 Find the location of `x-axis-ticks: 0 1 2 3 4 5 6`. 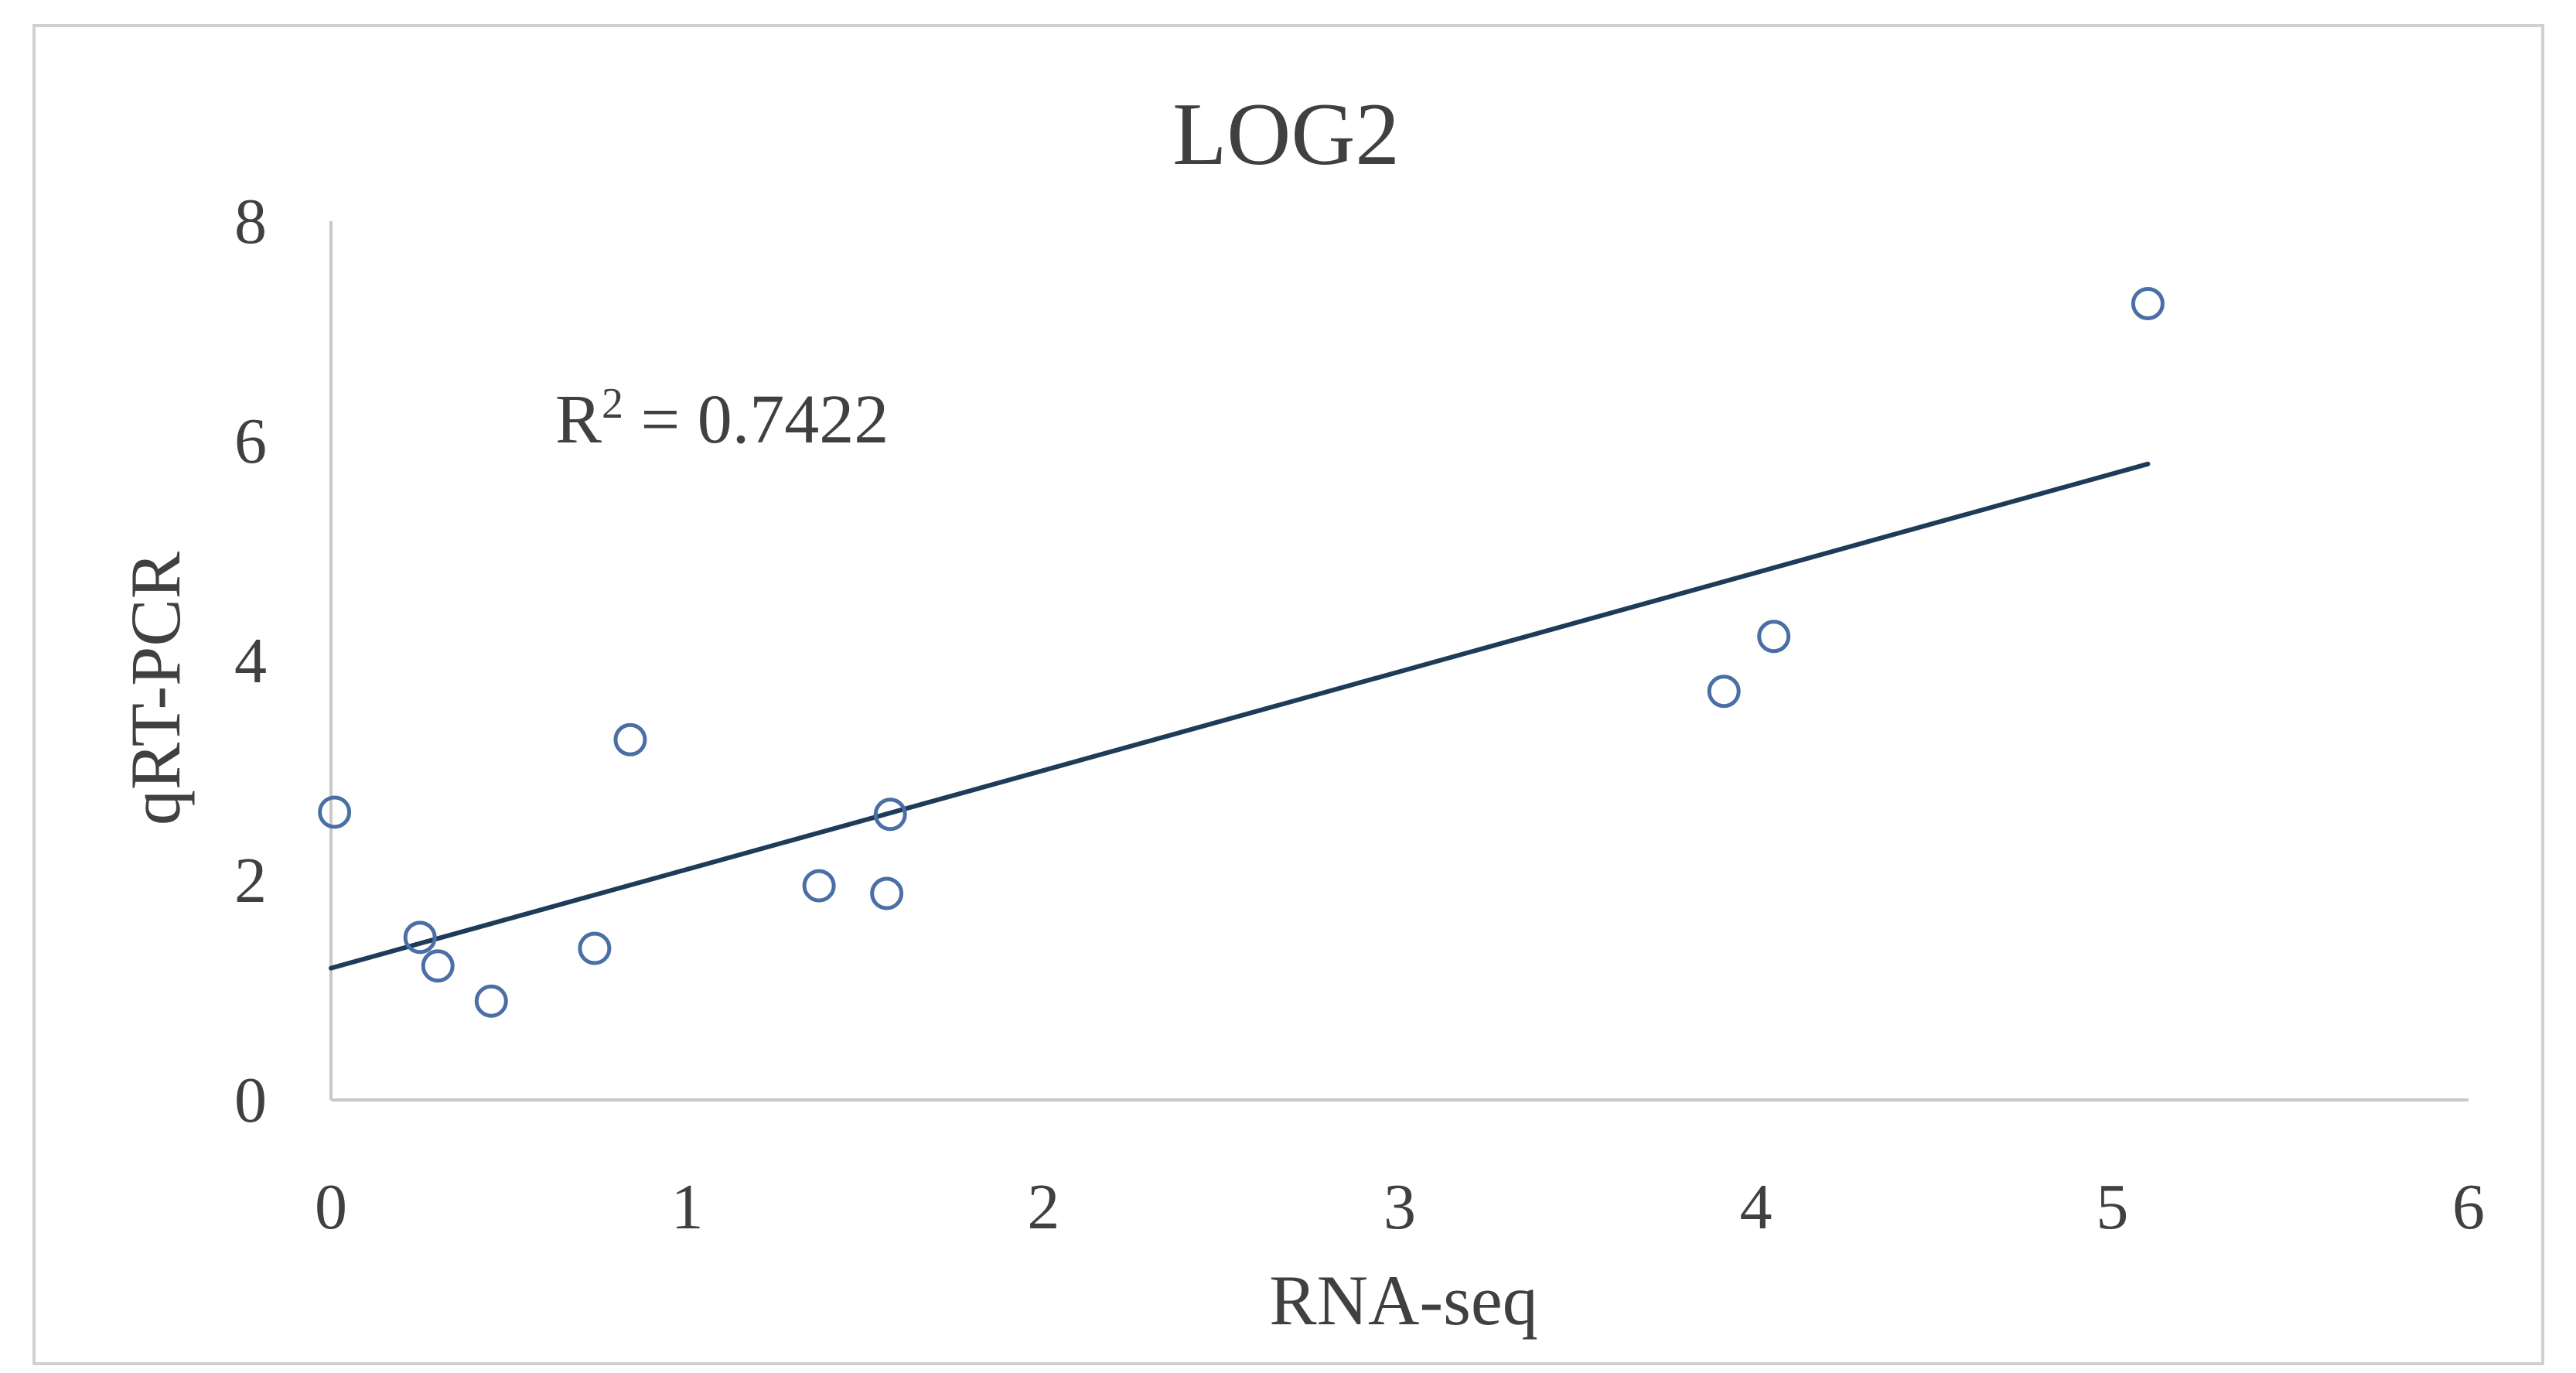

x-axis-ticks: 0 1 2 3 4 5 6 is located at coordinates (1400, 1207).